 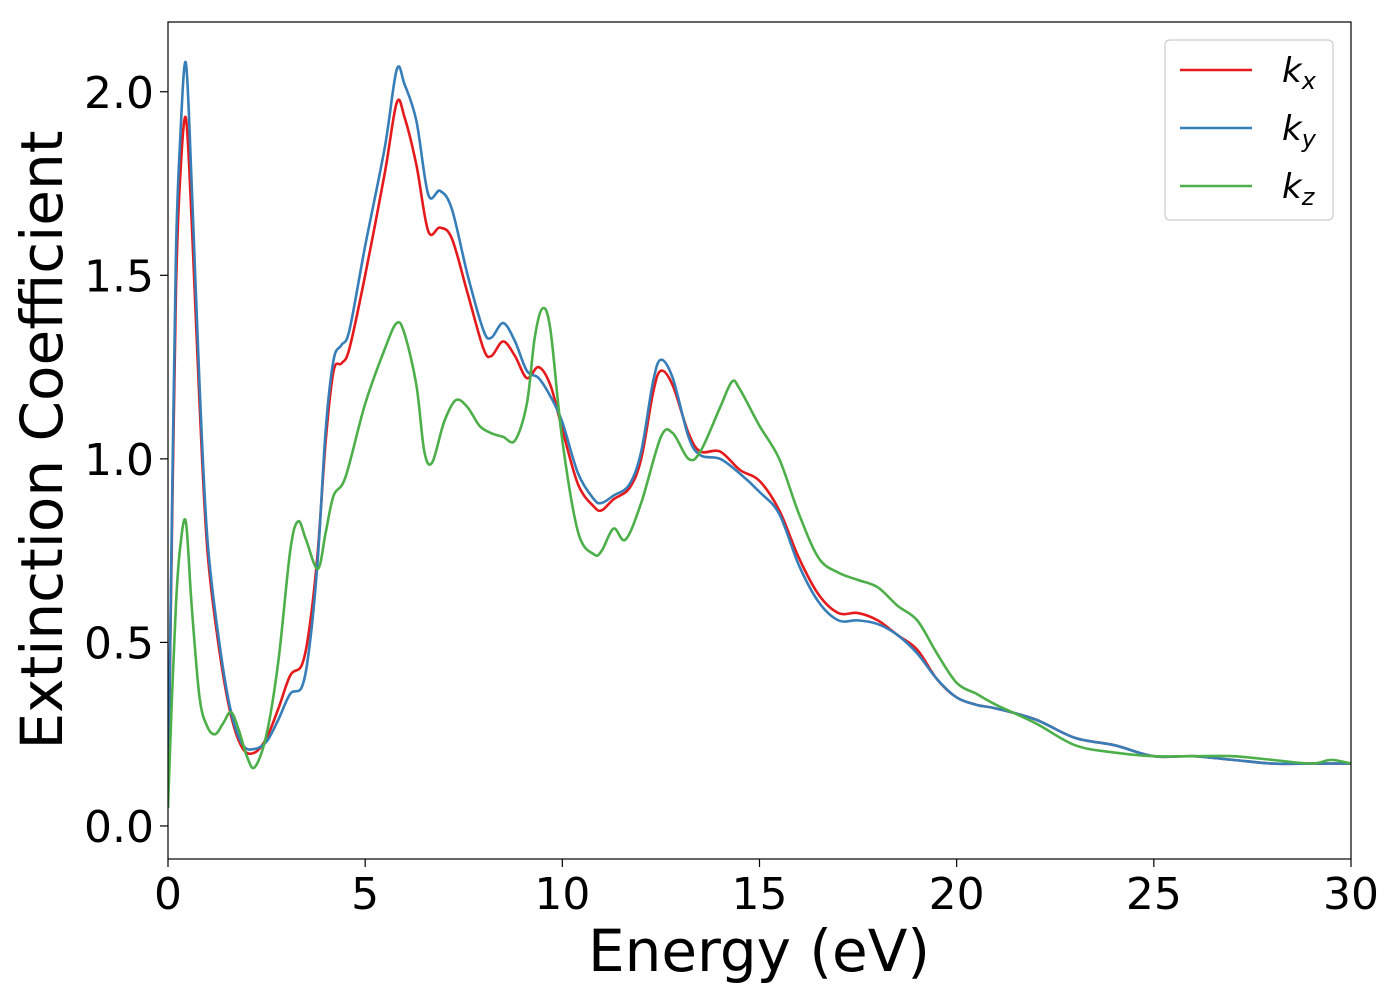 What do you see at coordinates (1299, 189) in the screenshot?
I see `legend-label-kz: kz` at bounding box center [1299, 189].